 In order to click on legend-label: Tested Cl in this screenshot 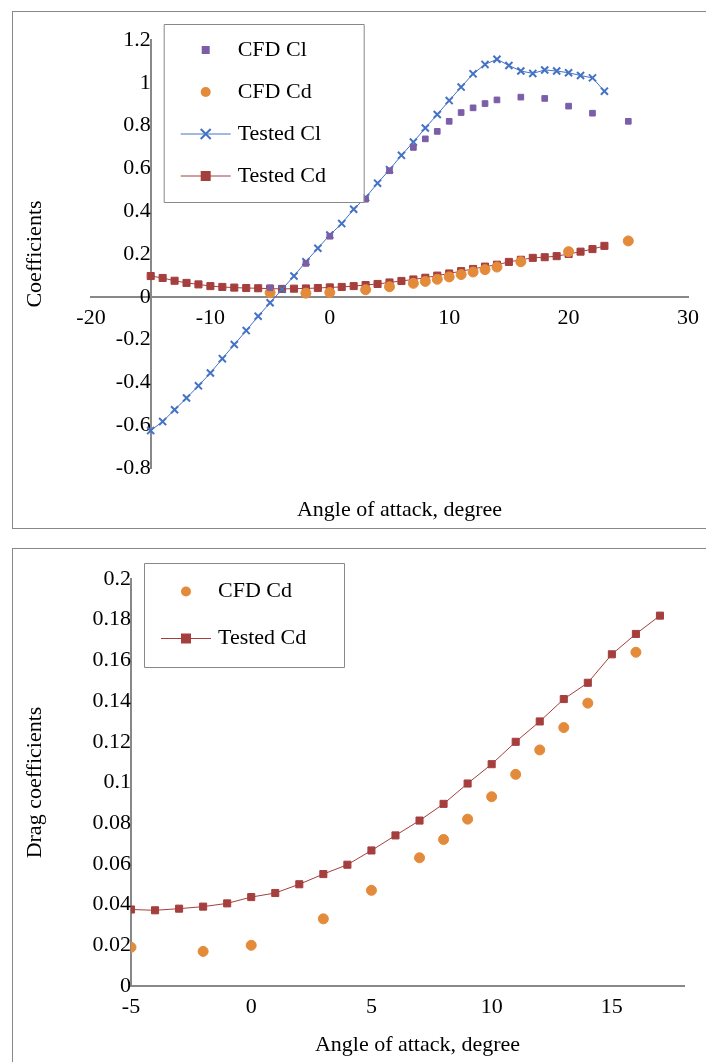, I will do `click(279, 132)`.